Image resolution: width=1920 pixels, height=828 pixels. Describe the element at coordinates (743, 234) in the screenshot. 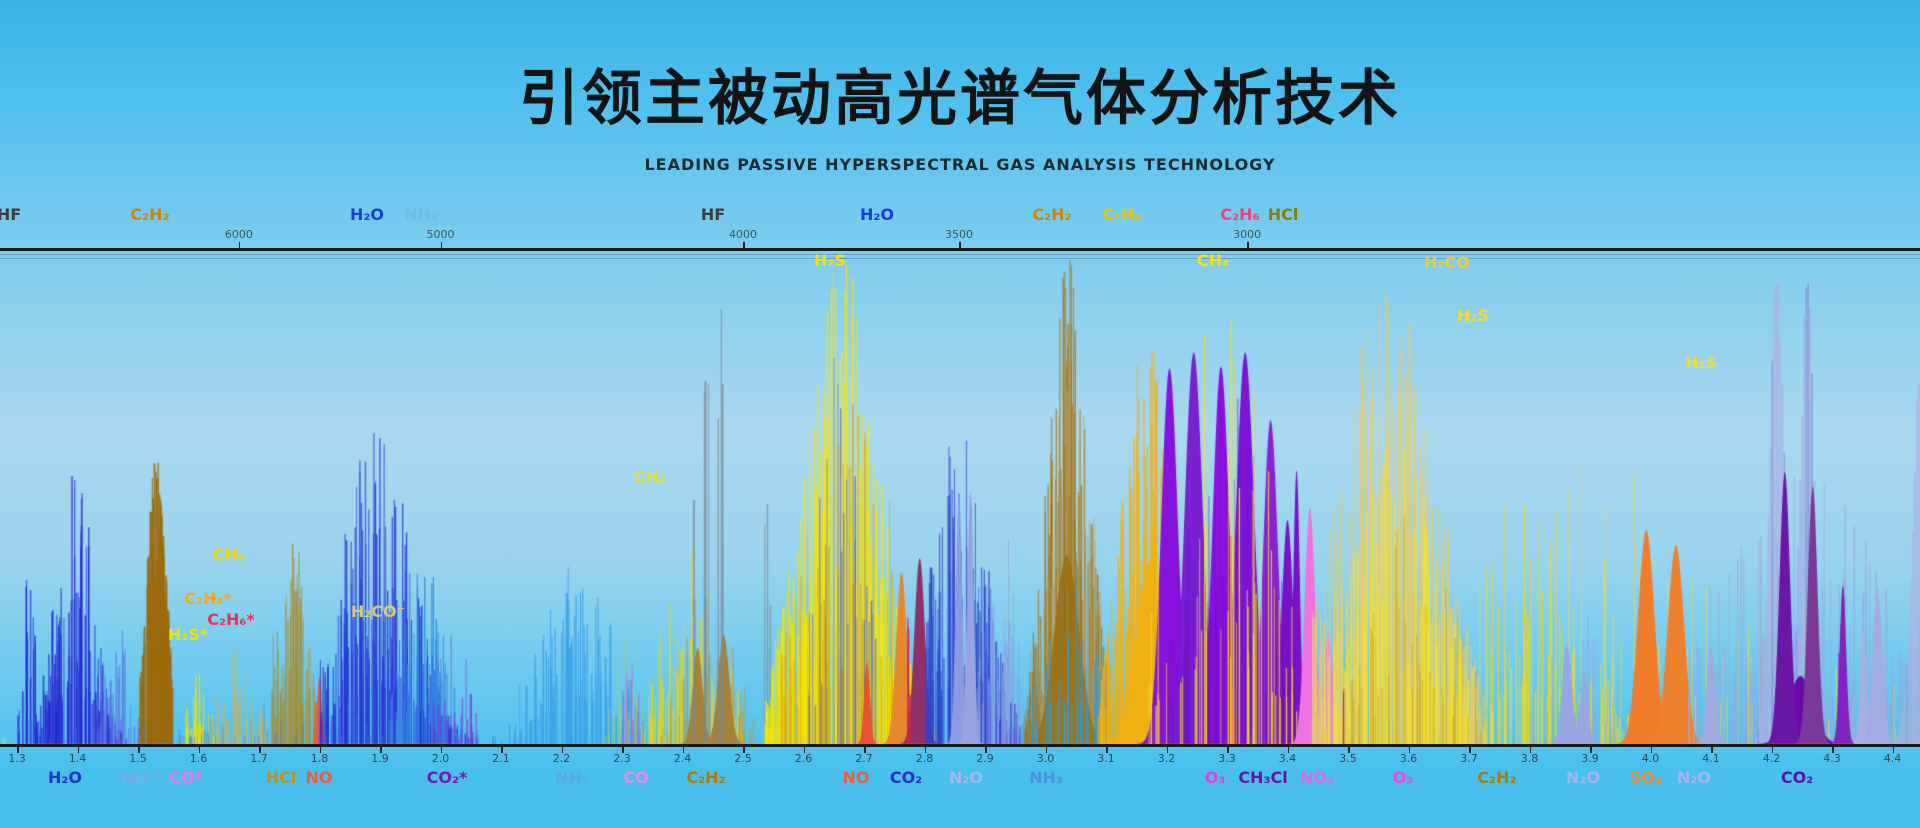

I see `top-tick-label: 4000` at that location.